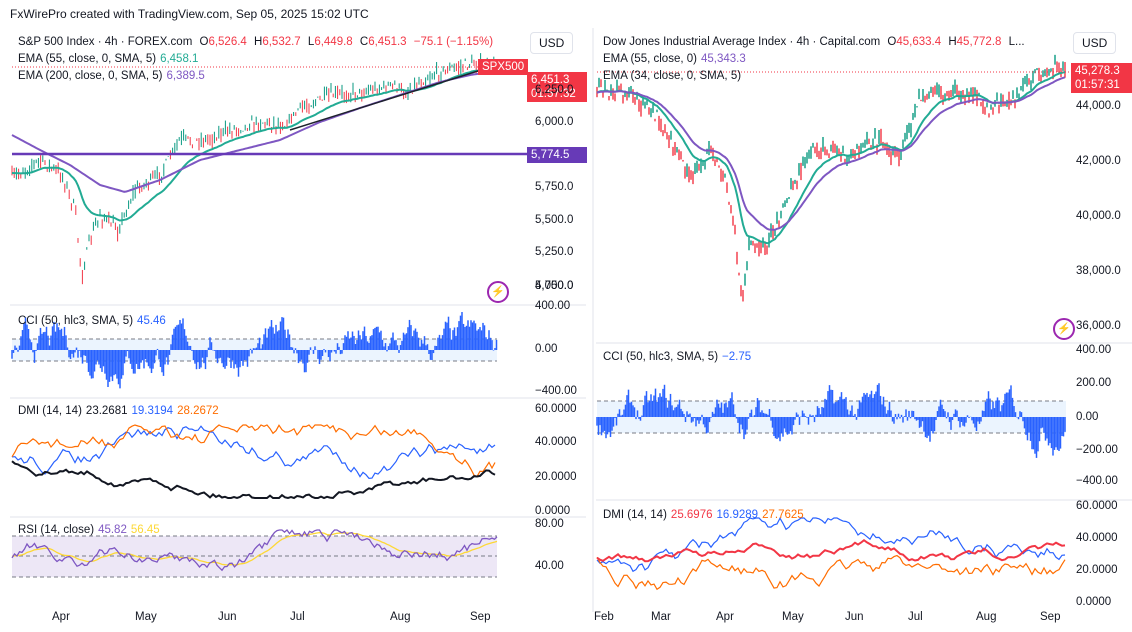  I want to click on left-cci-legend: CCI (50, hlc3, SMA, 5) 45.46, so click(92, 321).